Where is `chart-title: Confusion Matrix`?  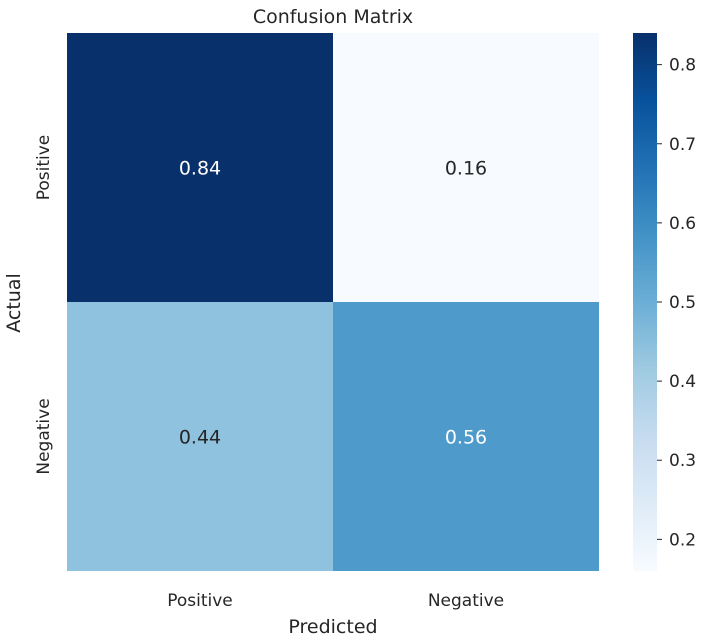 chart-title: Confusion Matrix is located at coordinates (333, 17).